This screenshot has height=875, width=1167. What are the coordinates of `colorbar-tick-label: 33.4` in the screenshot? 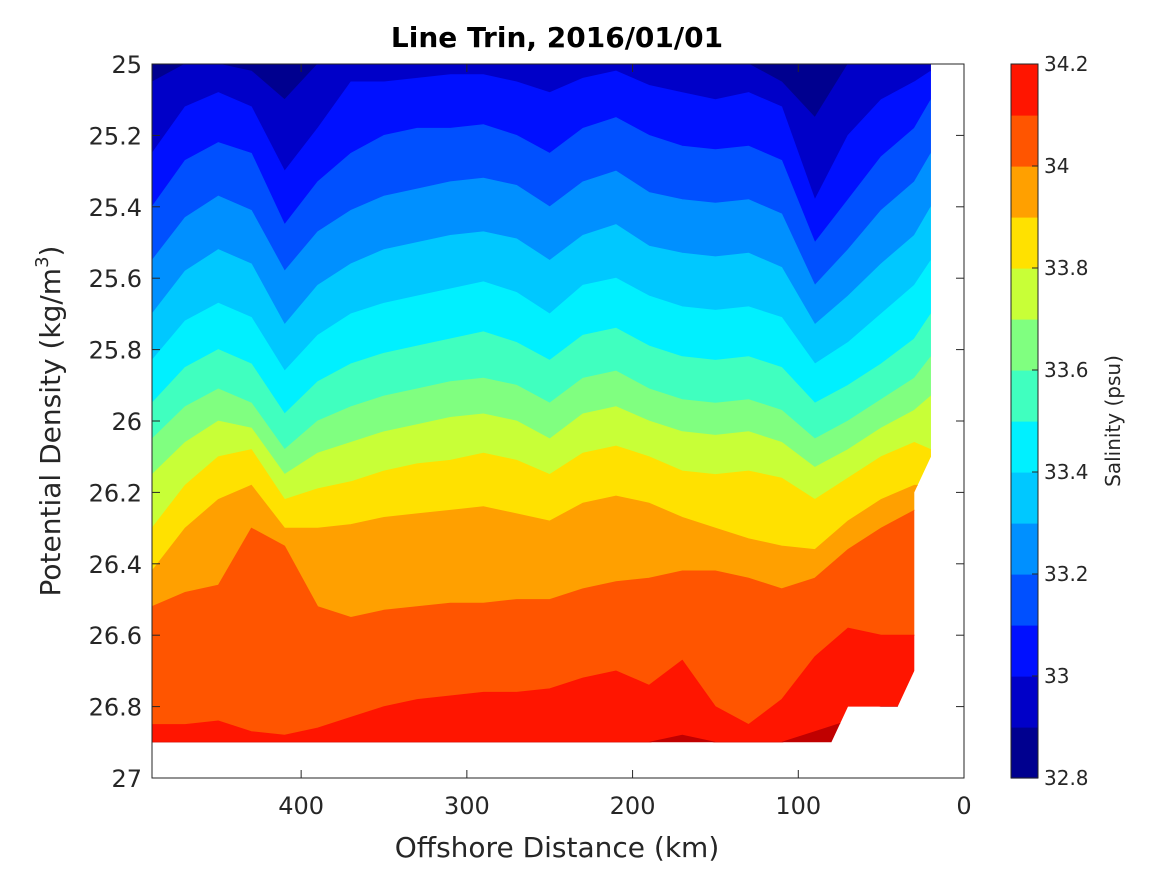 It's located at (1066, 472).